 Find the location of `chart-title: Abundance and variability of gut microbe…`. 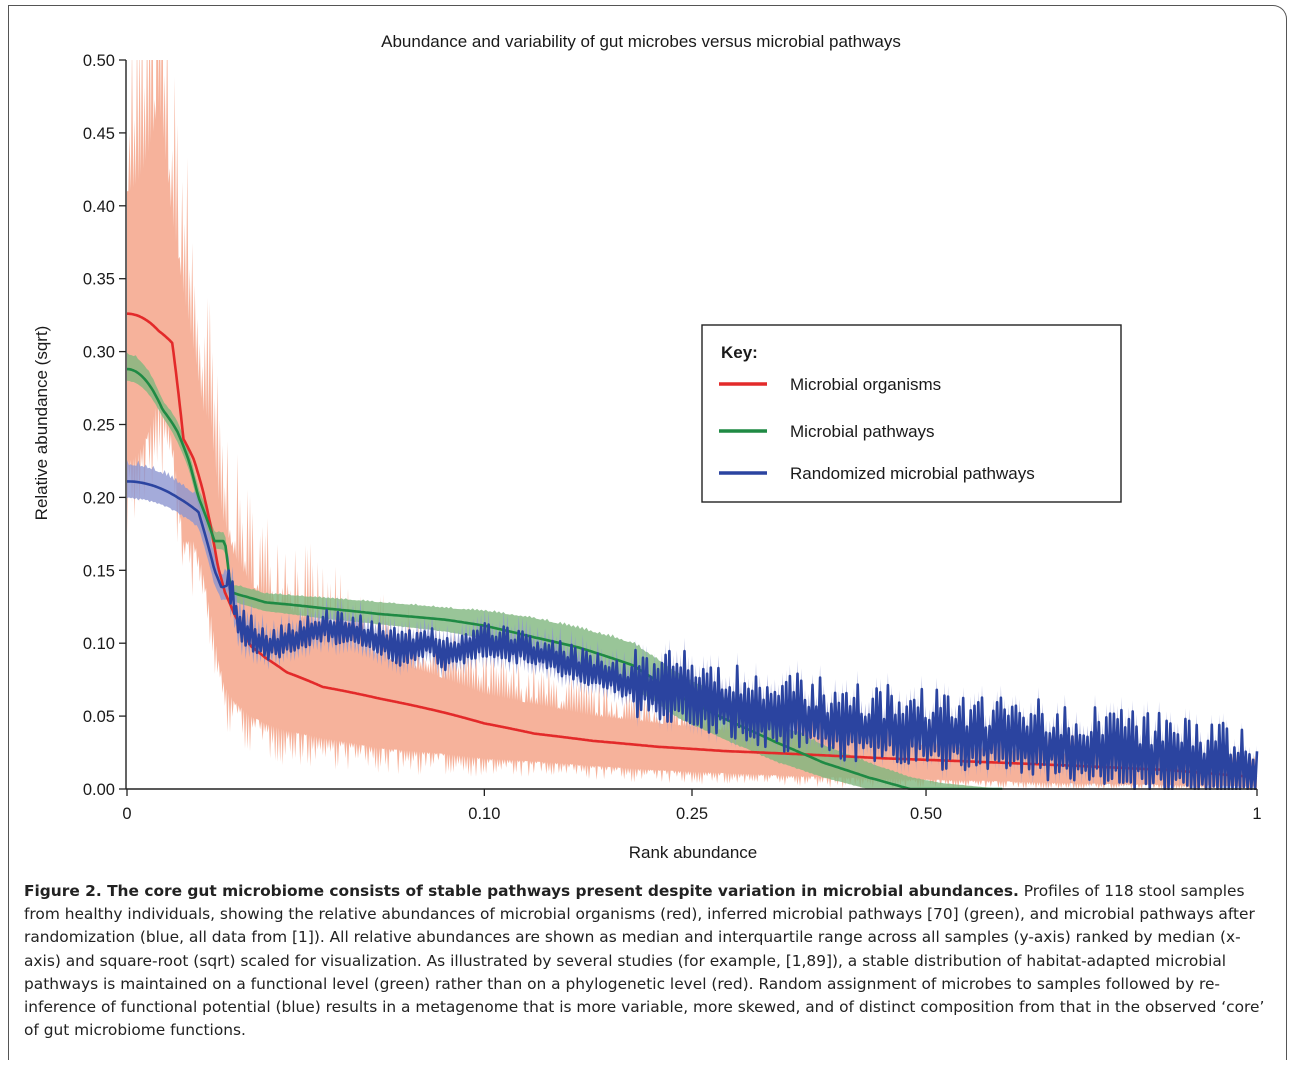

chart-title: Abundance and variability of gut microbe… is located at coordinates (641, 41).